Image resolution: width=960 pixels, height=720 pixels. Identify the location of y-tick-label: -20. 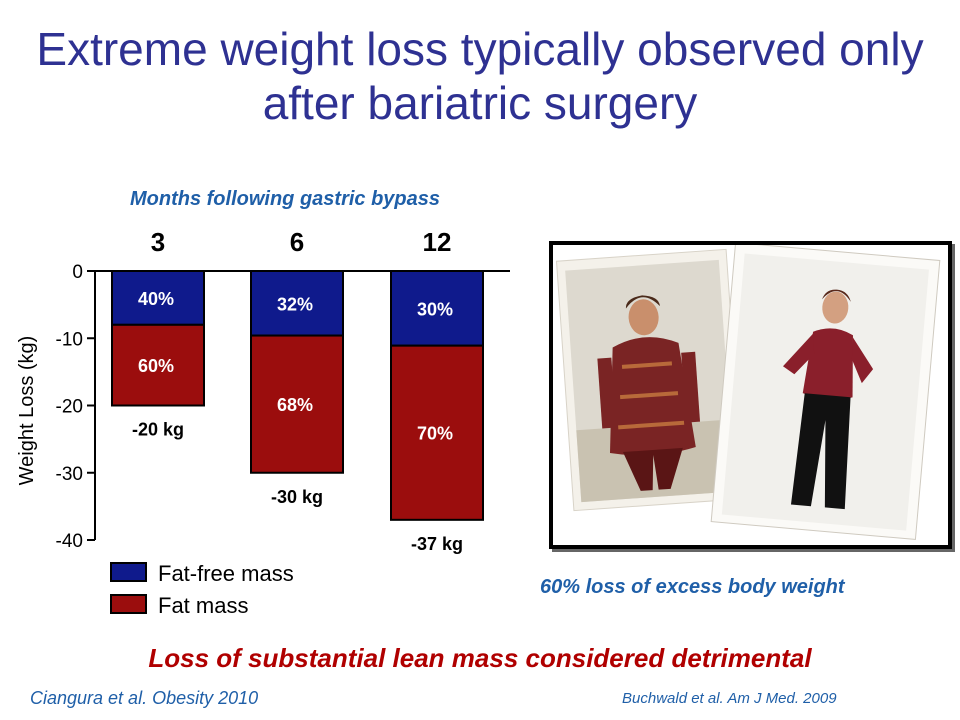
(69, 407).